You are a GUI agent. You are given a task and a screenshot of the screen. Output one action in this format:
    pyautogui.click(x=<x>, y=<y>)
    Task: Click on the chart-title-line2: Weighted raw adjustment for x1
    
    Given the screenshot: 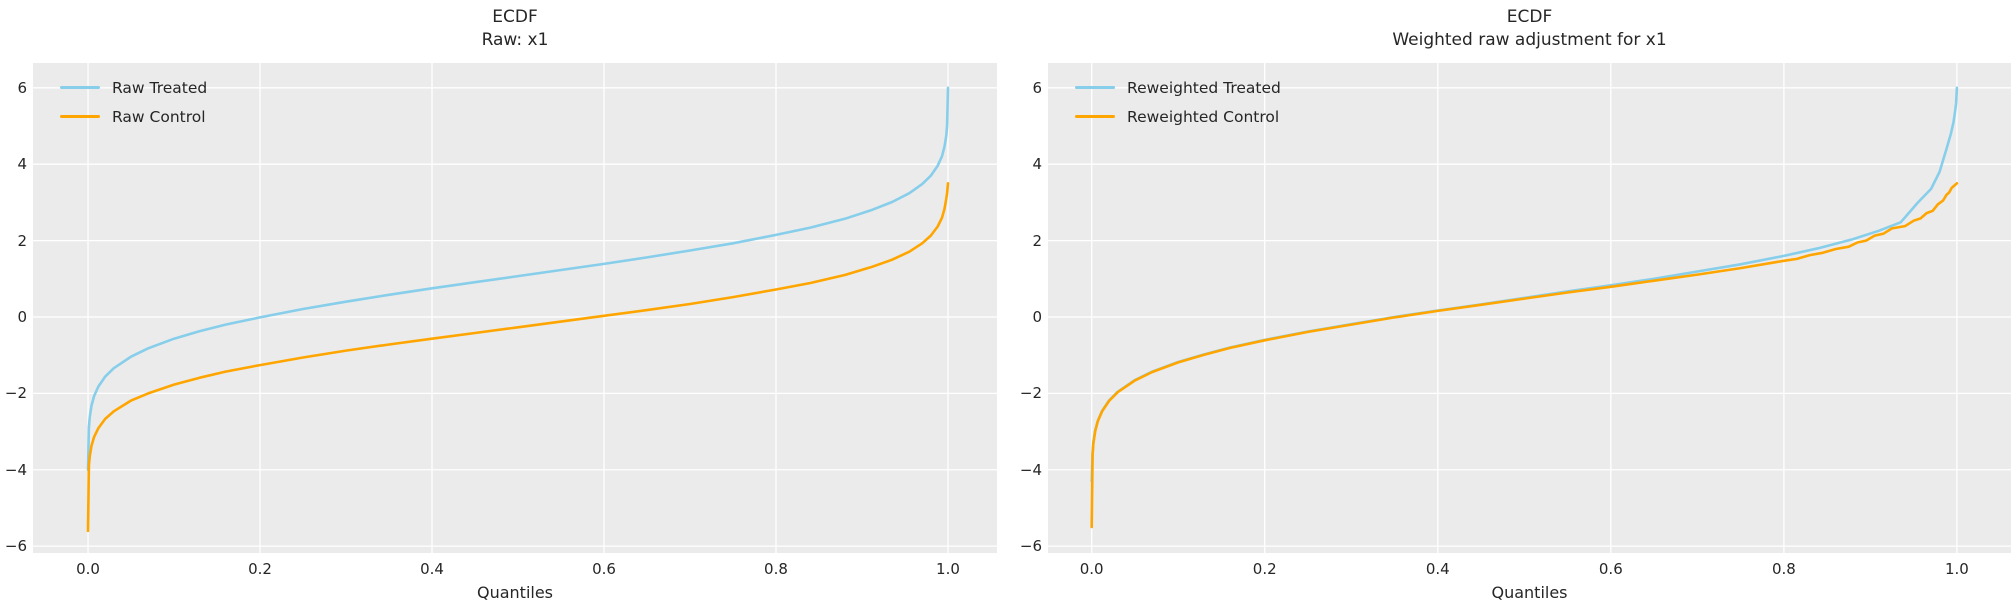 What is the action you would take?
    pyautogui.click(x=1529, y=40)
    